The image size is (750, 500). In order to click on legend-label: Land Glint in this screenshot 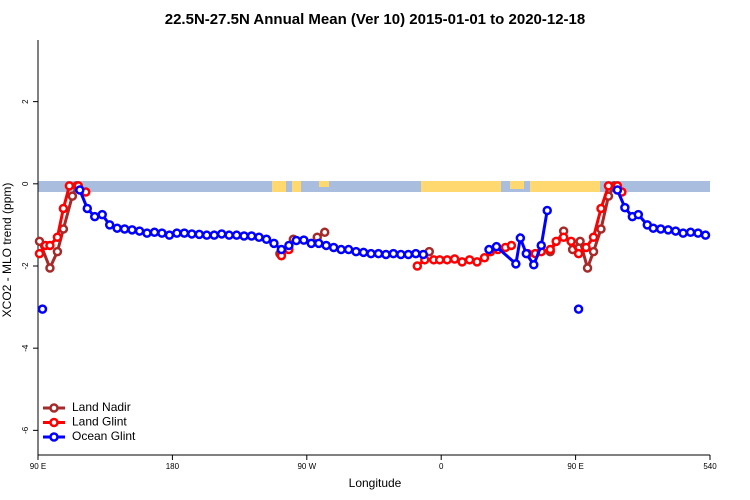, I will do `click(99, 422)`.